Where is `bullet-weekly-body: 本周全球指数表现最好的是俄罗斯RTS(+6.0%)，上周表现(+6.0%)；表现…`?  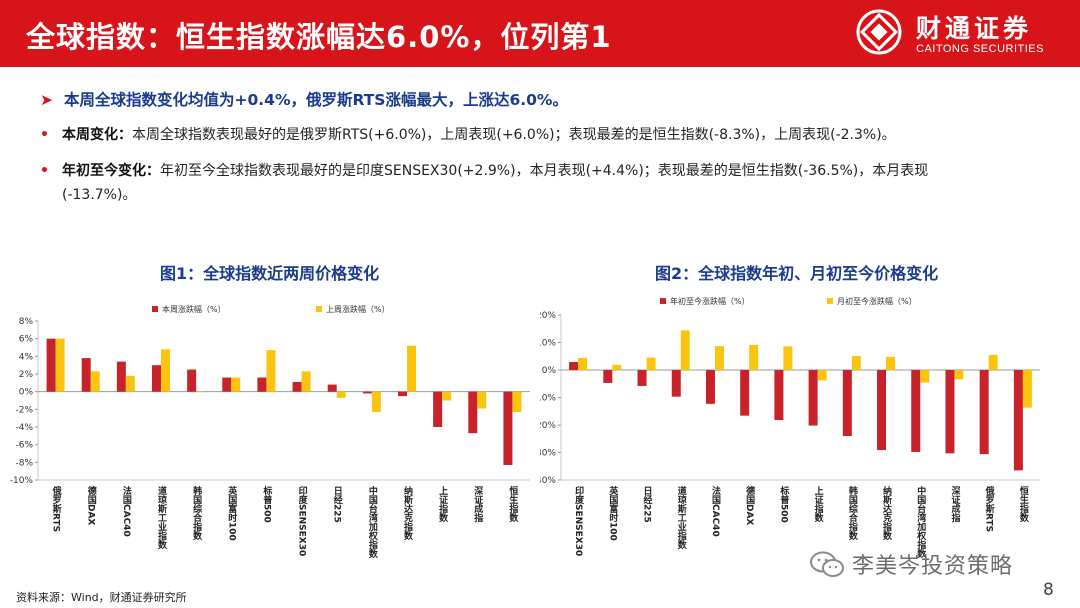
bullet-weekly-body: 本周全球指数表现最好的是俄罗斯RTS(+6.0%)，上周表现(+6.0%)；表现… is located at coordinates (514, 135).